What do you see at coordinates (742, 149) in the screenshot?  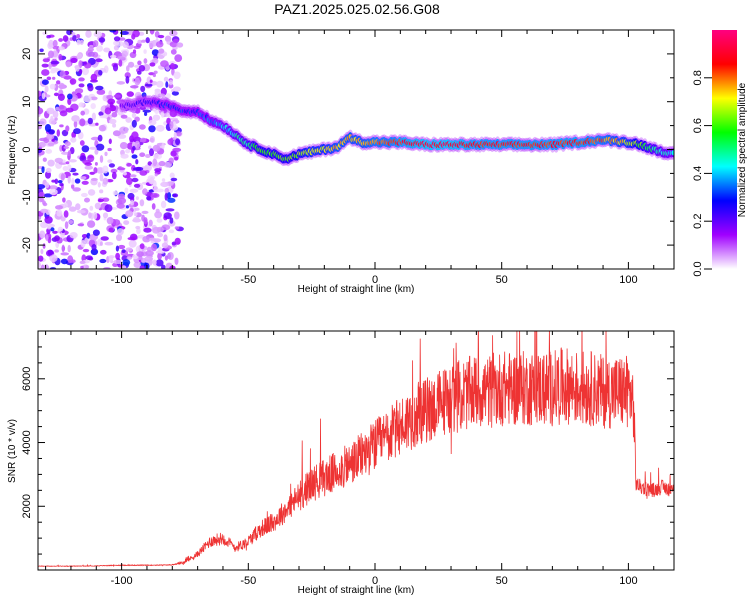 I see `colorbar-label: Normalized spectral amplitude` at bounding box center [742, 149].